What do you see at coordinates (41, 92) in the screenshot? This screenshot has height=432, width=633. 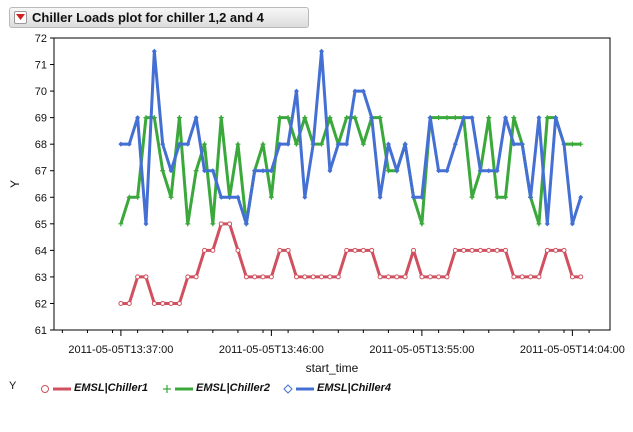 I see `y-tick-label: 70` at bounding box center [41, 92].